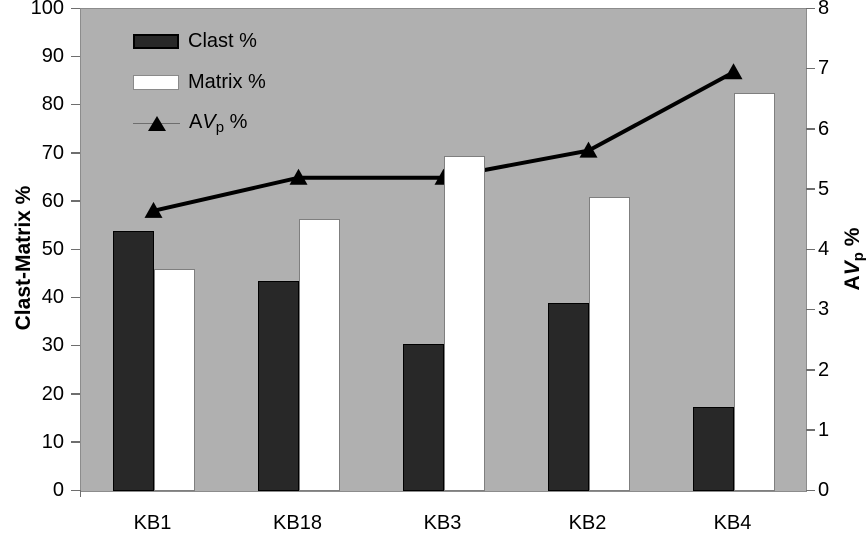 The image size is (866, 541). What do you see at coordinates (824, 128) in the screenshot?
I see `right-axis-tick-label: 6` at bounding box center [824, 128].